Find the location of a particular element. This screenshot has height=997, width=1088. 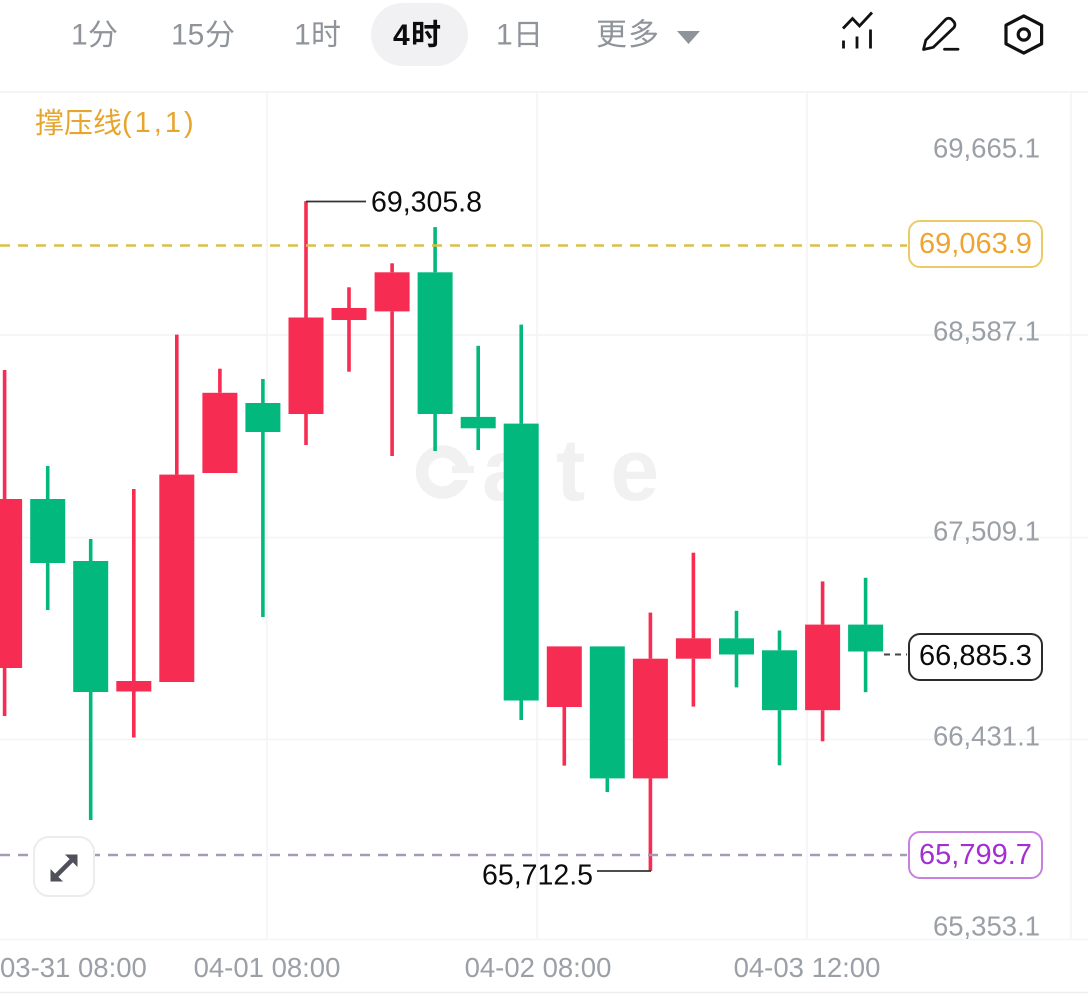

svg-text: 04-03 12:00 is located at coordinates (807, 967).